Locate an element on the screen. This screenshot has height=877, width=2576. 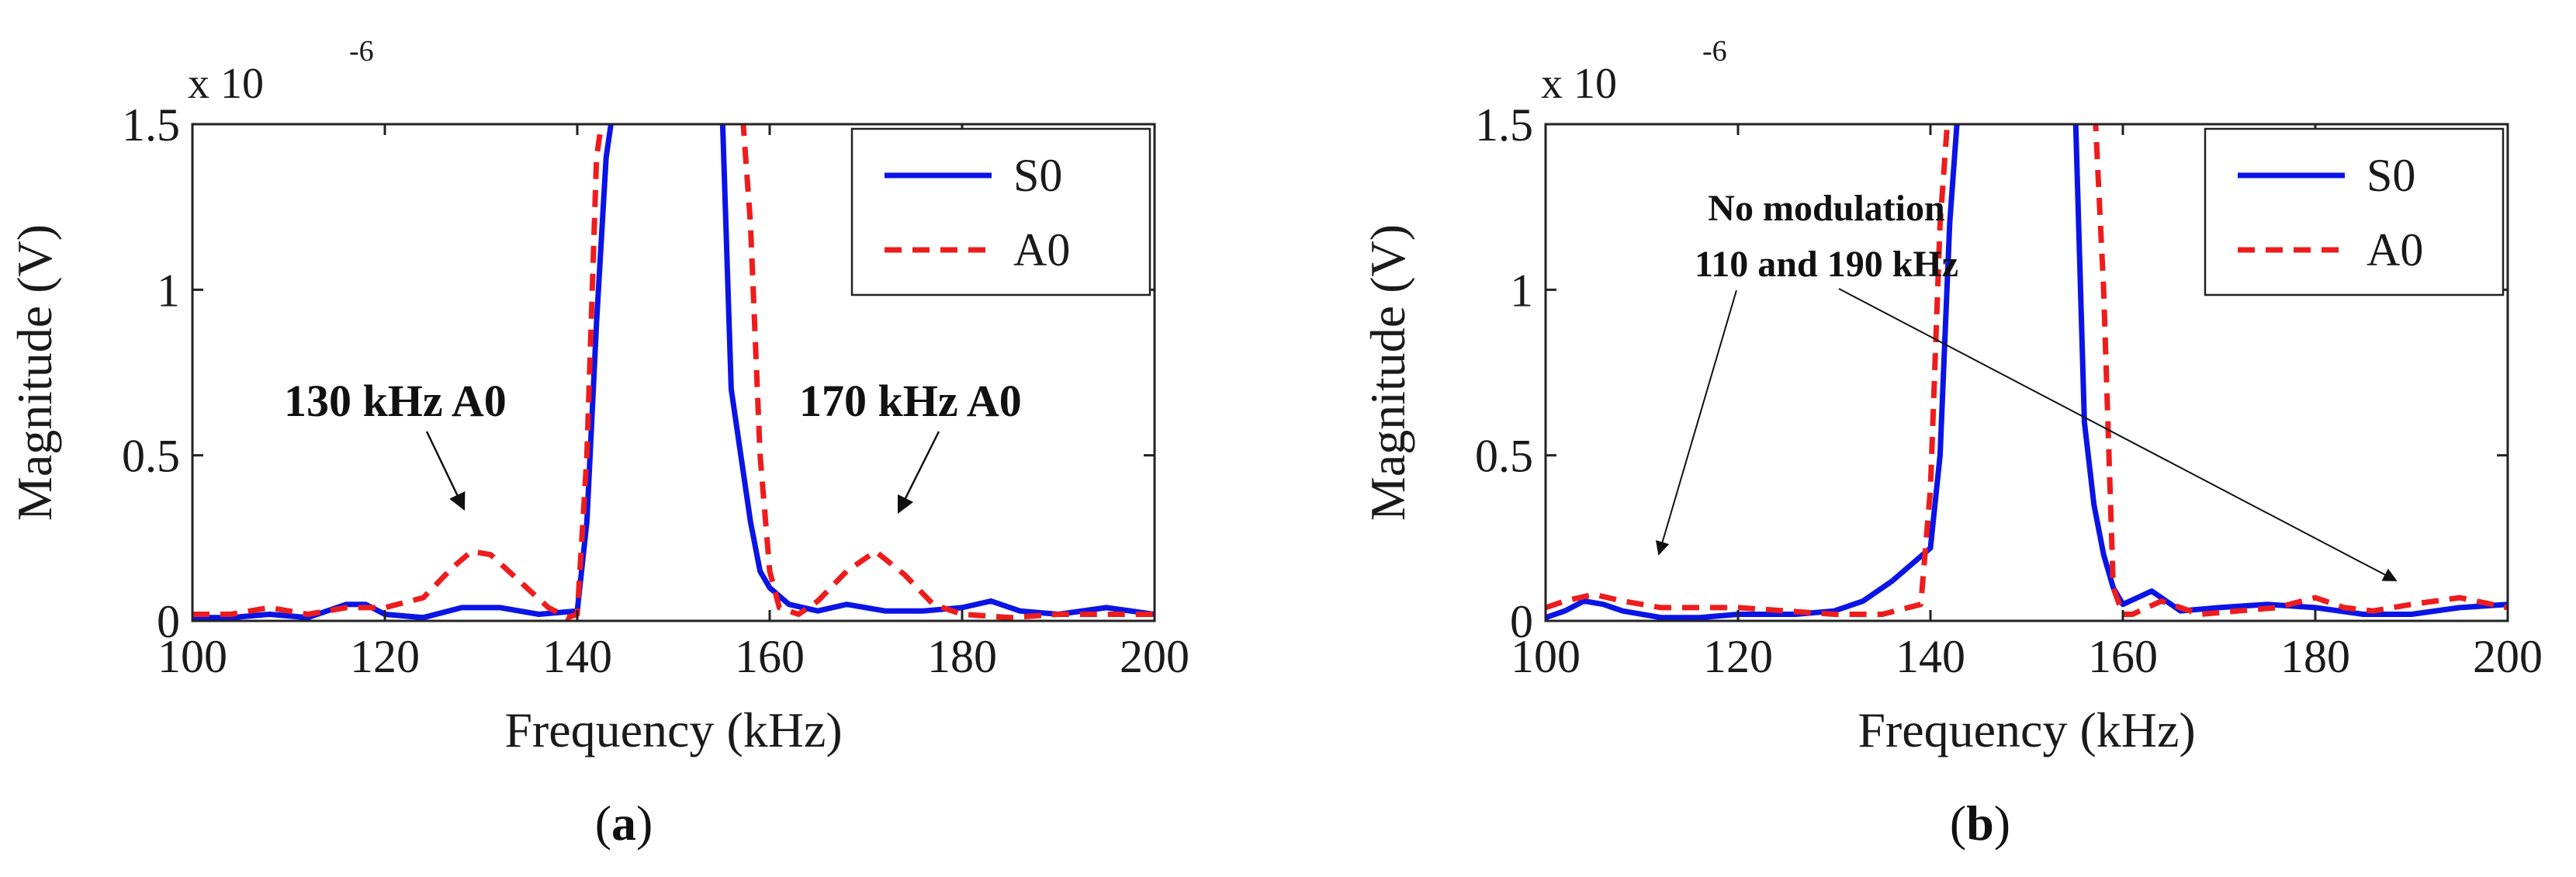
y-tick-label-b: 1.5 is located at coordinates (1504, 125).